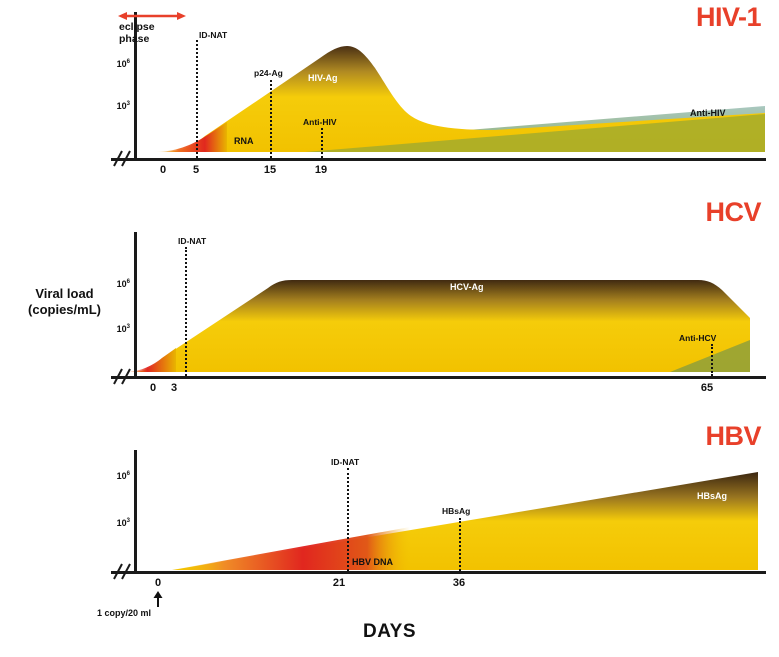  Describe the element at coordinates (186, 311) in the screenshot. I see `hcv-marker-line-id-nat` at that location.